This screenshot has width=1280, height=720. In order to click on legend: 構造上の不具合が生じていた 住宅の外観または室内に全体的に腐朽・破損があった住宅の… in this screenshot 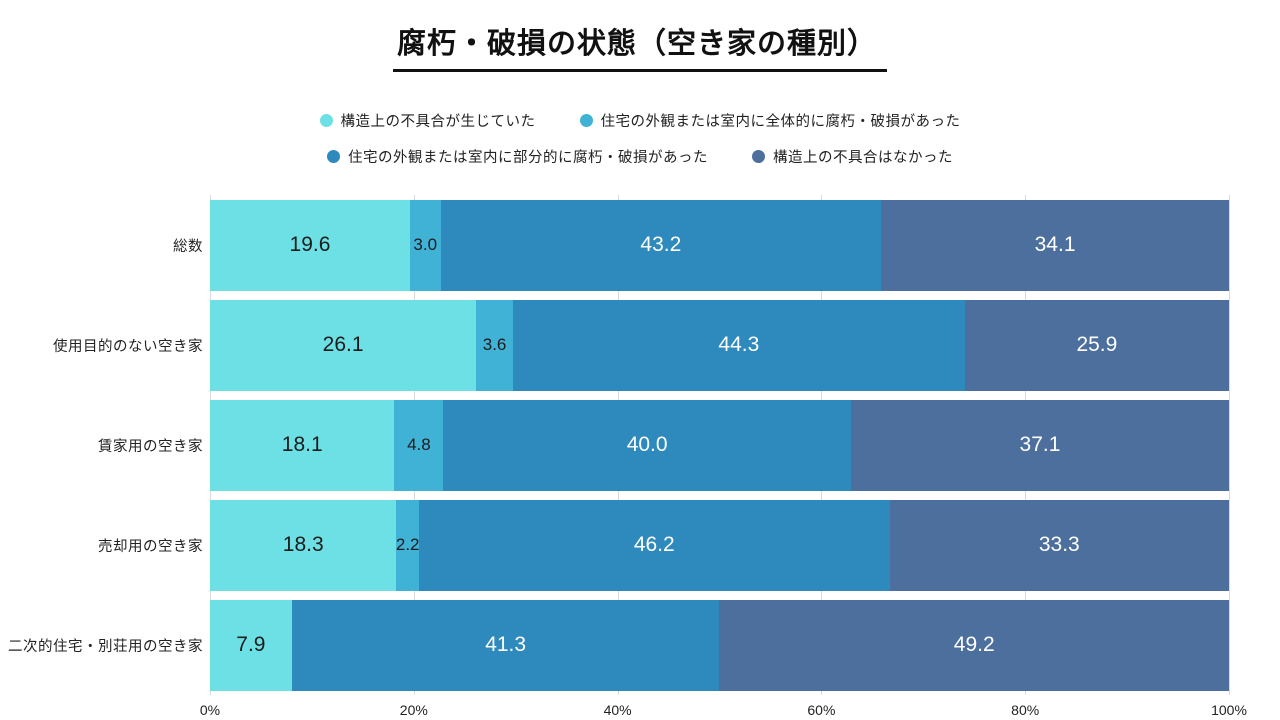, I will do `click(640, 138)`.